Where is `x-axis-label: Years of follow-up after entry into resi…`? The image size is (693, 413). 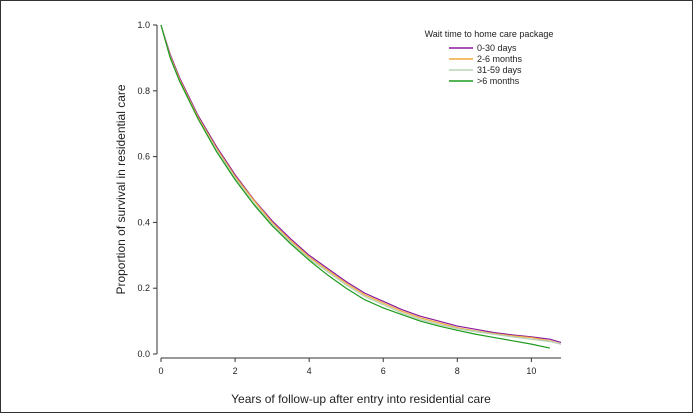 x-axis-label: Years of follow-up after entry into resi… is located at coordinates (361, 399).